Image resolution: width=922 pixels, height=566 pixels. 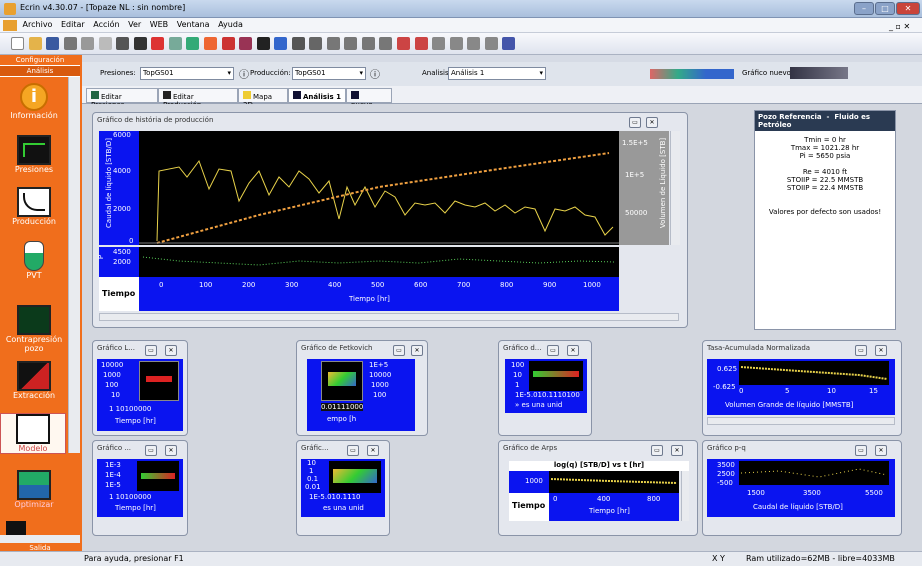 I want to click on settings-icon, so click(x=509, y=43).